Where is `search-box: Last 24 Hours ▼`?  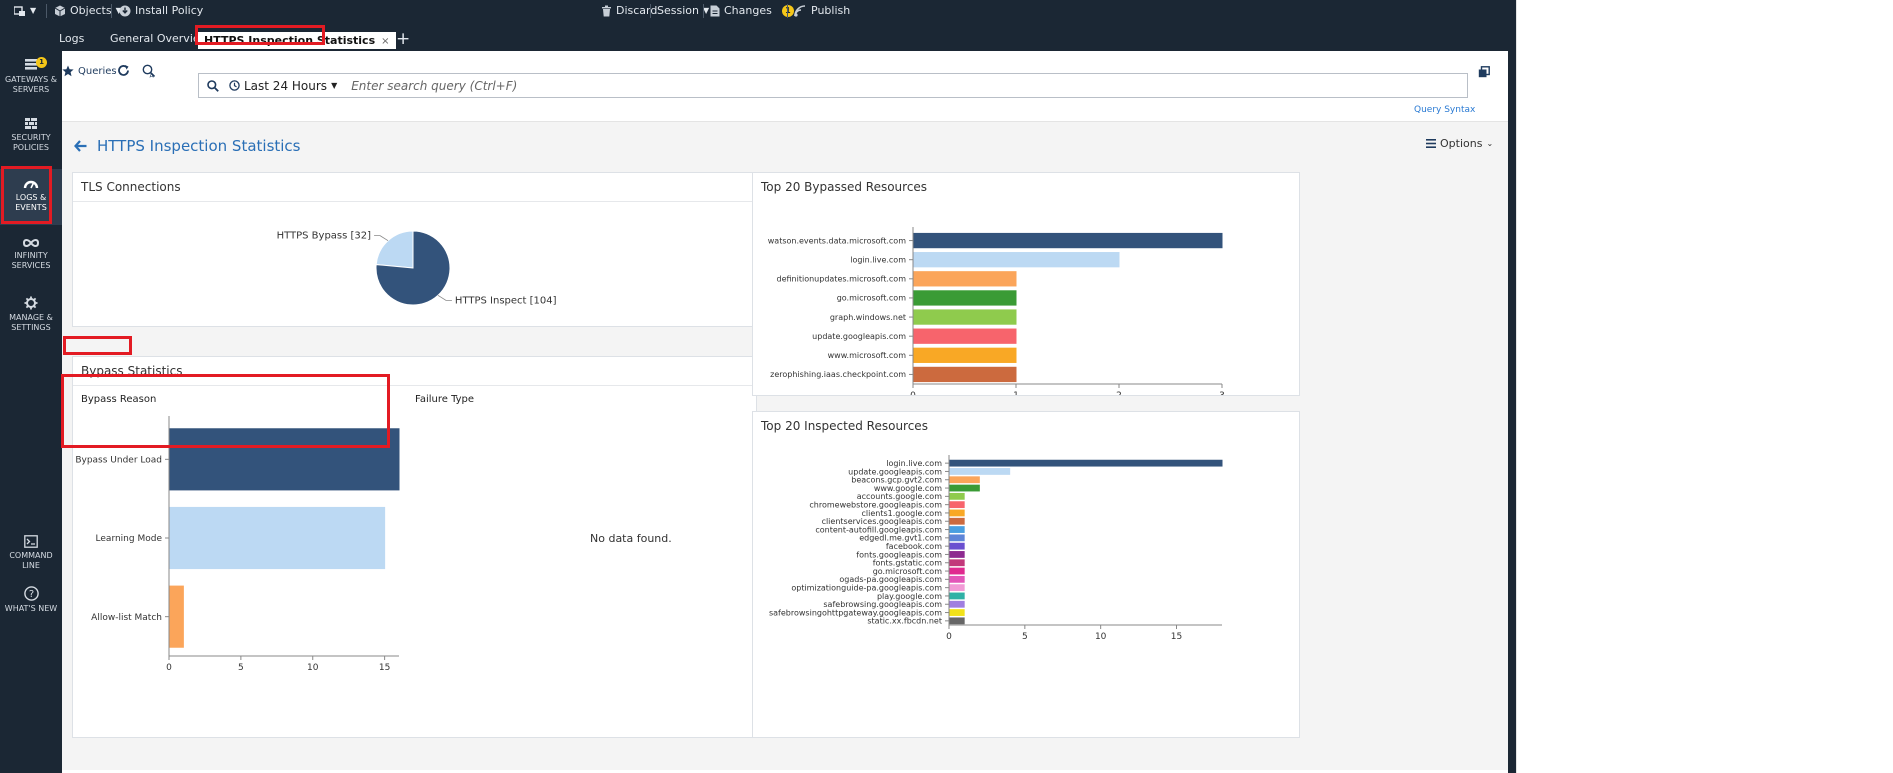
search-box: Last 24 Hours ▼ is located at coordinates (833, 85).